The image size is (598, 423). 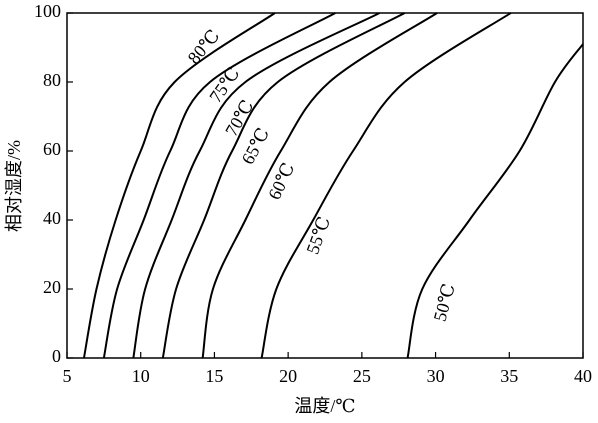 What do you see at coordinates (444, 303) in the screenshot?
I see `curve-label: 50℃` at bounding box center [444, 303].